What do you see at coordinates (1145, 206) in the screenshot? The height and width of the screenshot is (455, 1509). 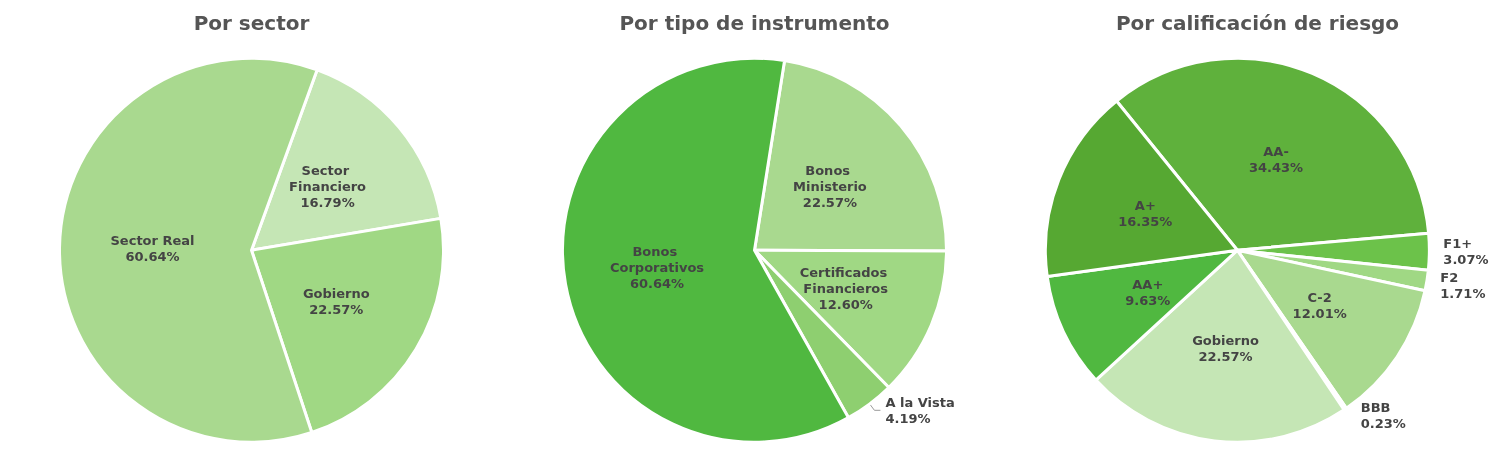 I see `slice-label: A+` at bounding box center [1145, 206].